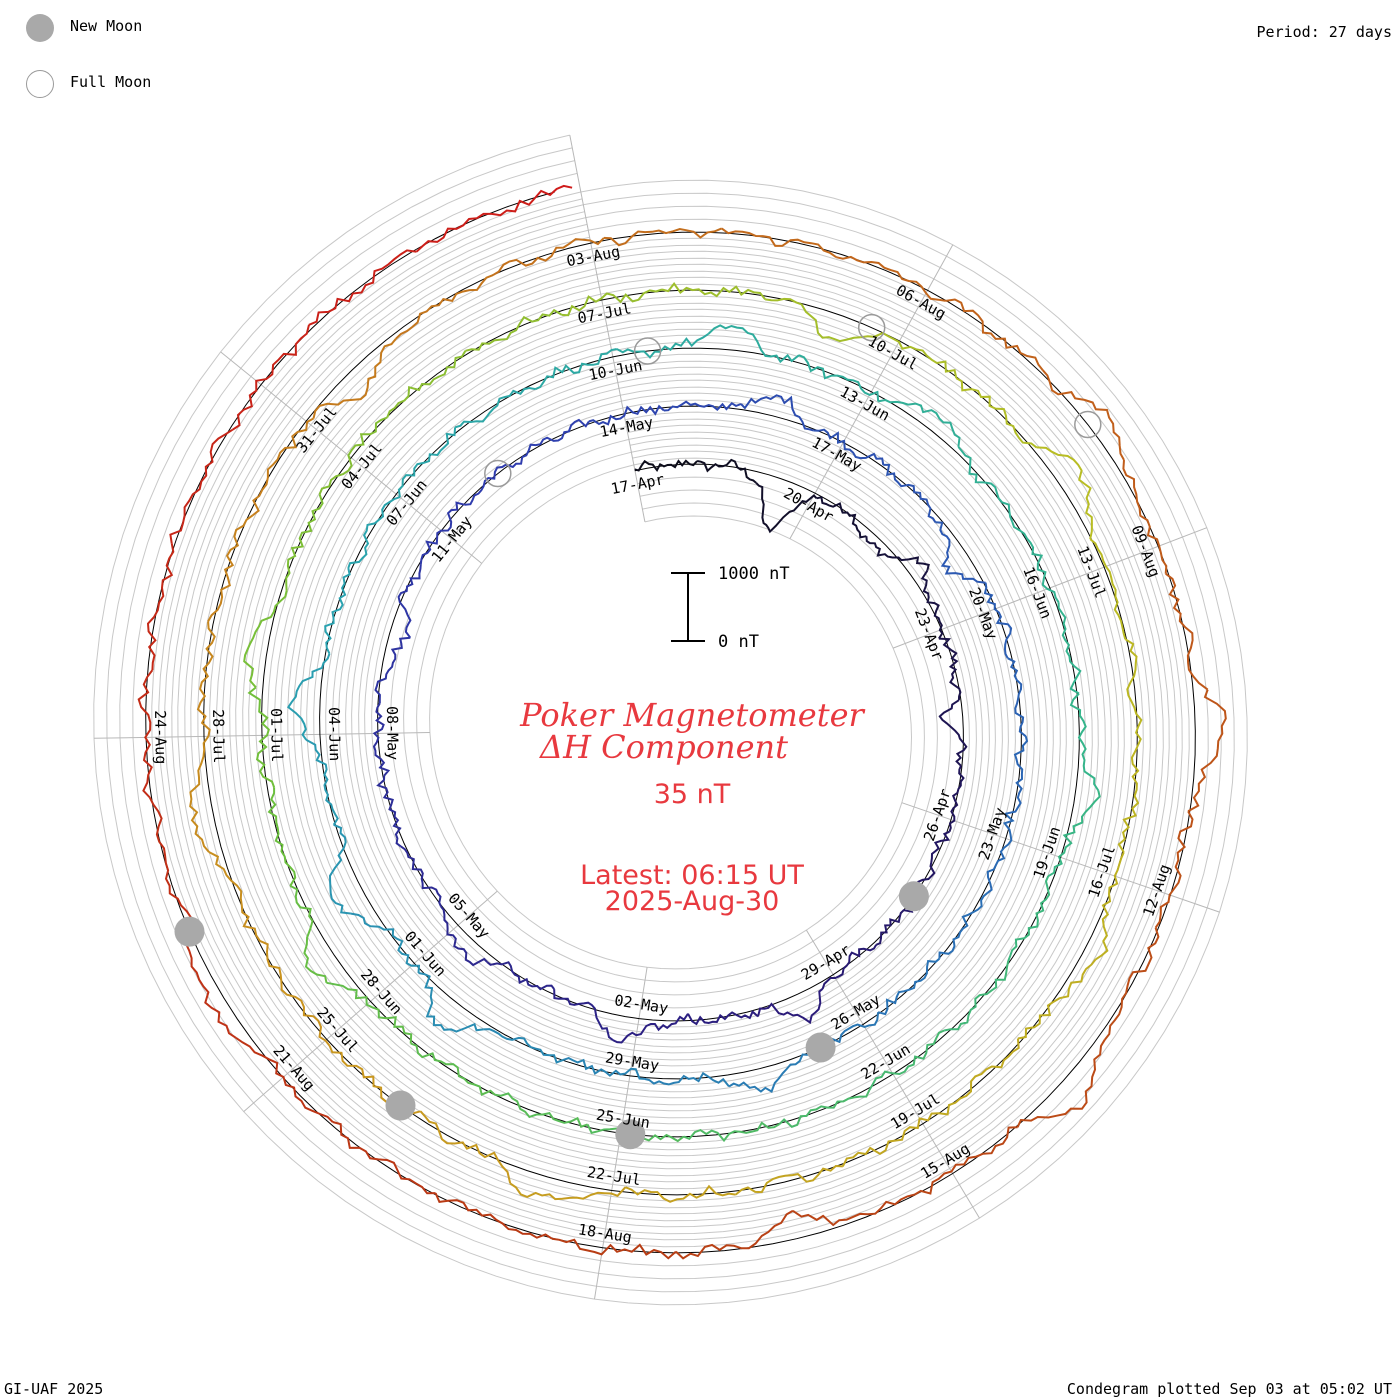 This screenshot has height=1400, width=1400. I want to click on scale-bar: 1000 nT 0 nT, so click(730, 608).